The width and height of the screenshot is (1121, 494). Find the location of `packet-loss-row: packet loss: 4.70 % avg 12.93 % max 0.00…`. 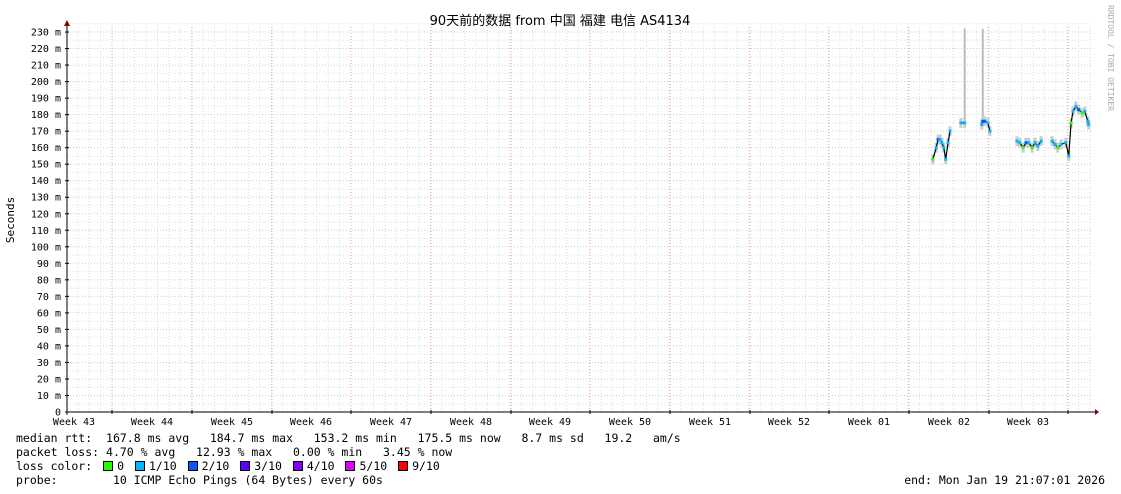

packet-loss-row: packet loss: 4.70 % avg 12.93 % max 0.00… is located at coordinates (234, 452).